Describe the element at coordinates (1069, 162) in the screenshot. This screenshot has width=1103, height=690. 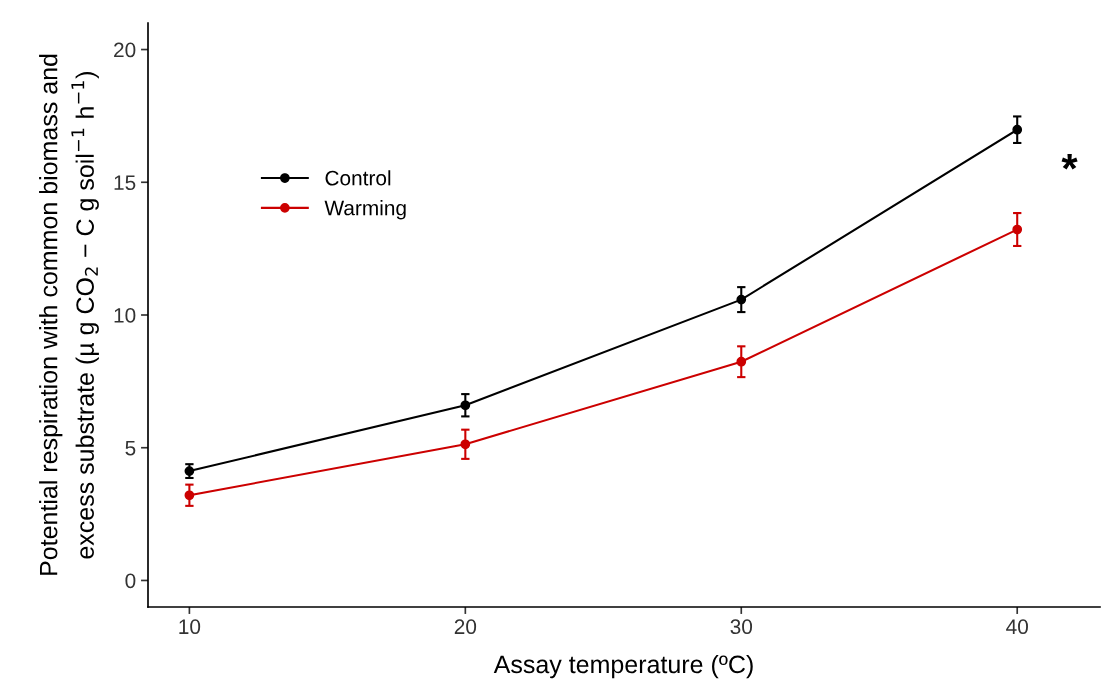
I see `annotation: *` at that location.